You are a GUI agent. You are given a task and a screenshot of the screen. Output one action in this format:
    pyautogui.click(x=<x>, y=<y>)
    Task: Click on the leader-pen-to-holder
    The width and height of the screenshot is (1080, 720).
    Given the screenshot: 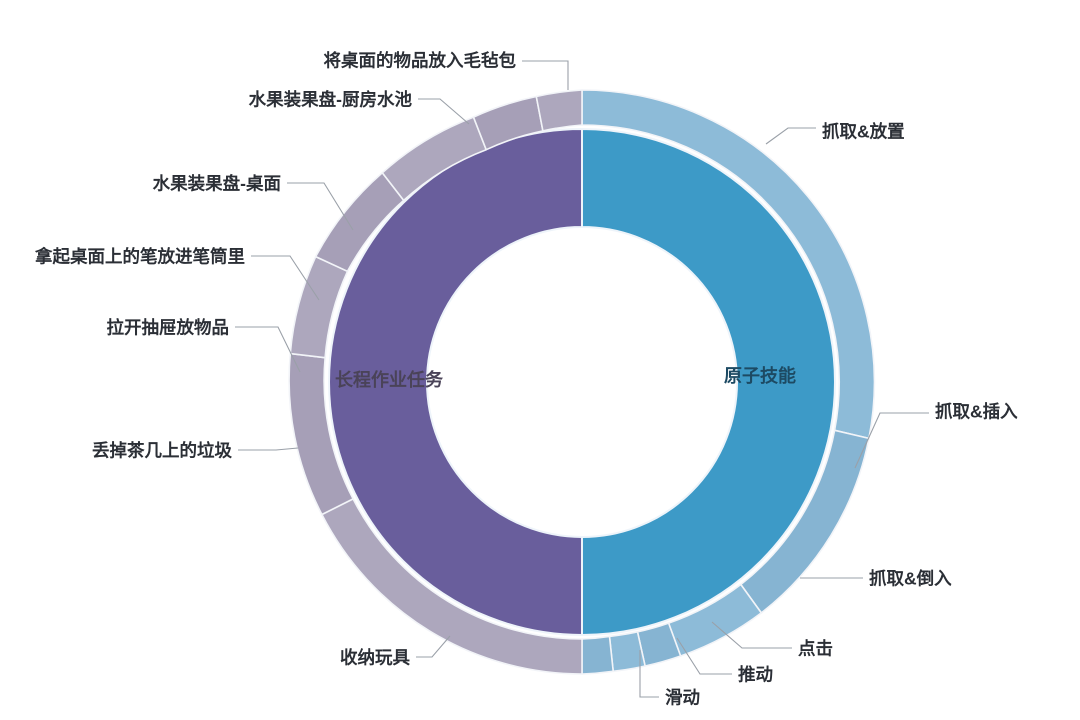 What is the action you would take?
    pyautogui.click(x=285, y=278)
    